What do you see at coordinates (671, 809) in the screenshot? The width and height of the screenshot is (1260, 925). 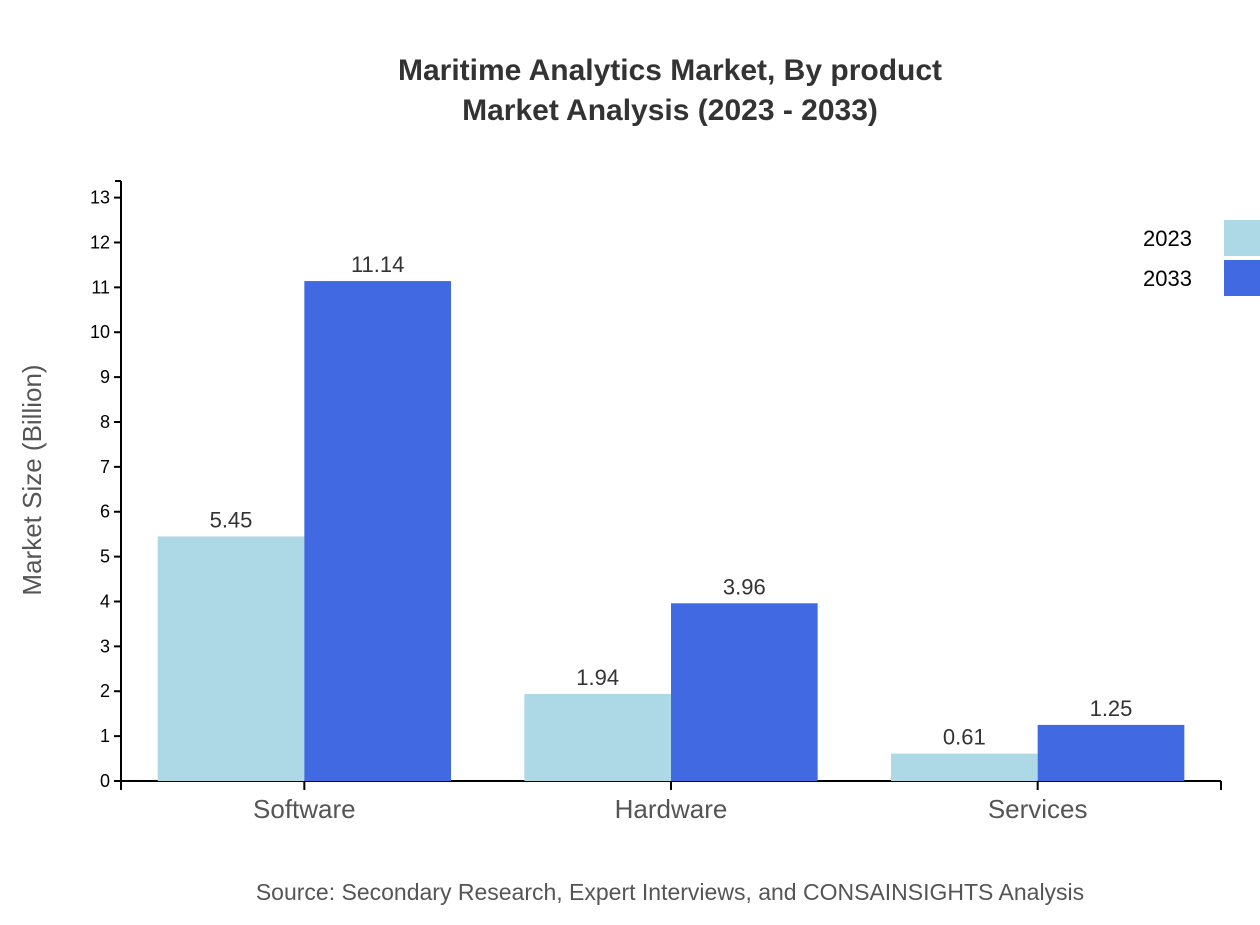 I see `x-tick-label: Hardware` at bounding box center [671, 809].